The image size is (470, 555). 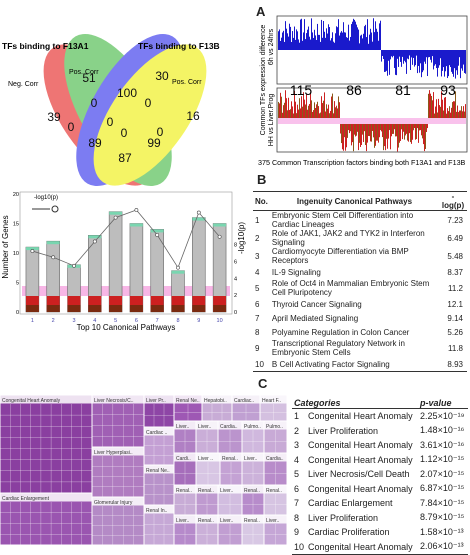 I want to click on row-logp: 5.26, so click(x=455, y=332).